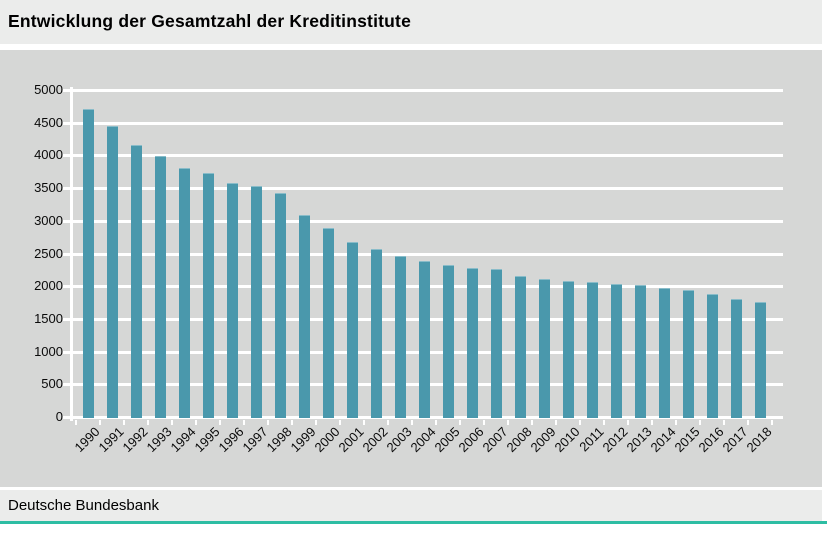 This screenshot has height=534, width=827. I want to click on y-axis-label-2000: 2000, so click(48, 285).